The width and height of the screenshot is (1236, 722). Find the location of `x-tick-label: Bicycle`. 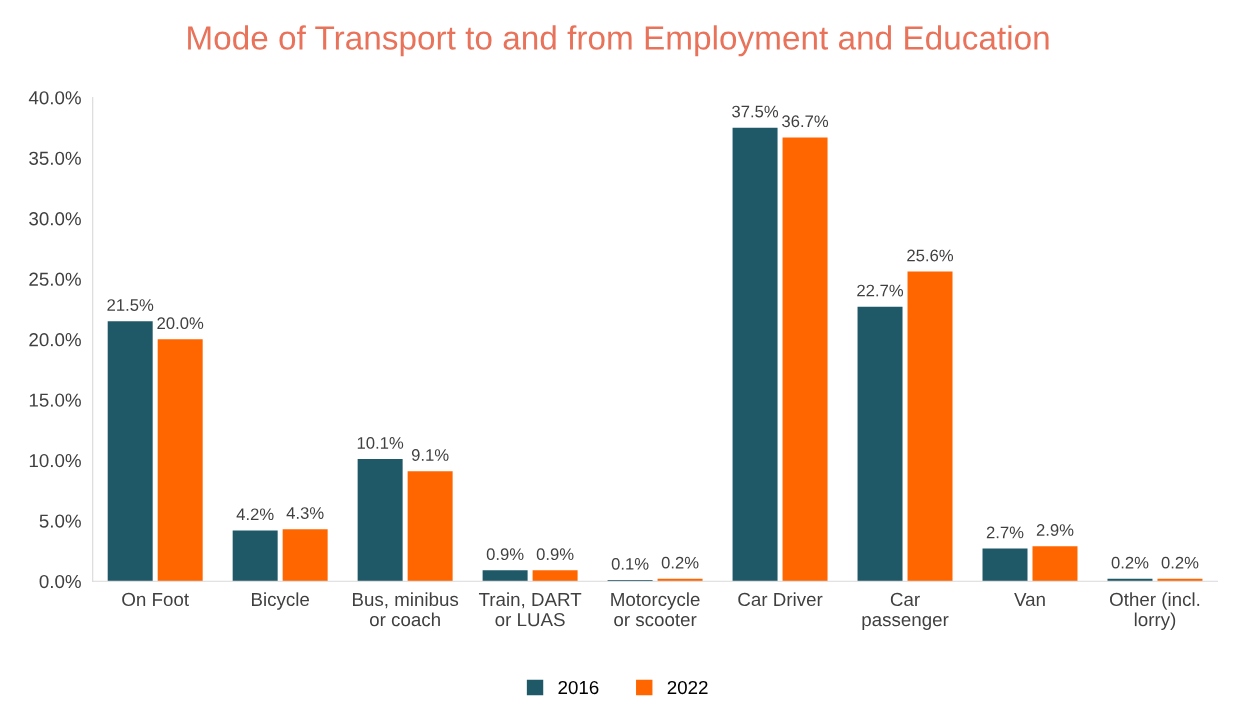

x-tick-label: Bicycle is located at coordinates (281, 601).